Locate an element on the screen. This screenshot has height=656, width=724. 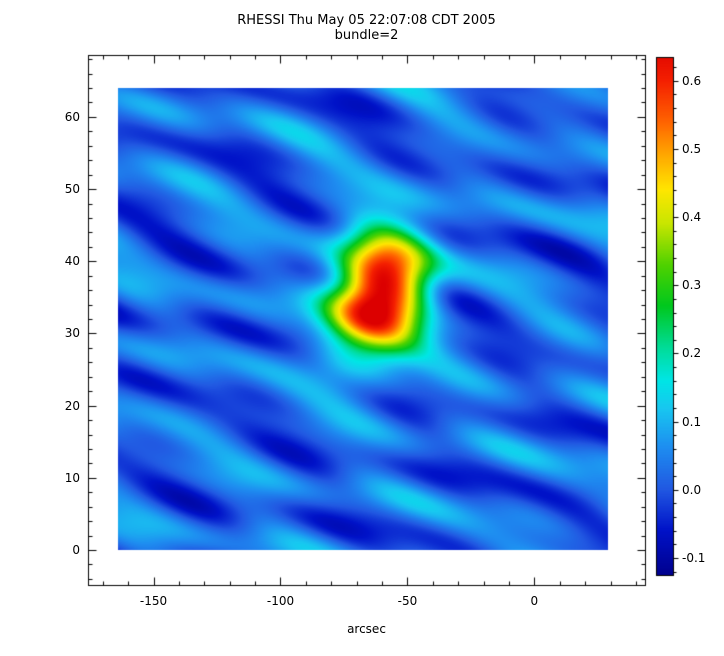
x-tick-label: 0 is located at coordinates (534, 601).